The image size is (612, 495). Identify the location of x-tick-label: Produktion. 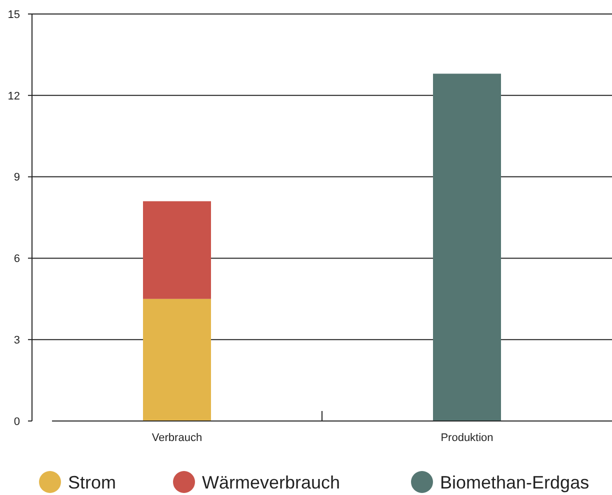
(467, 438).